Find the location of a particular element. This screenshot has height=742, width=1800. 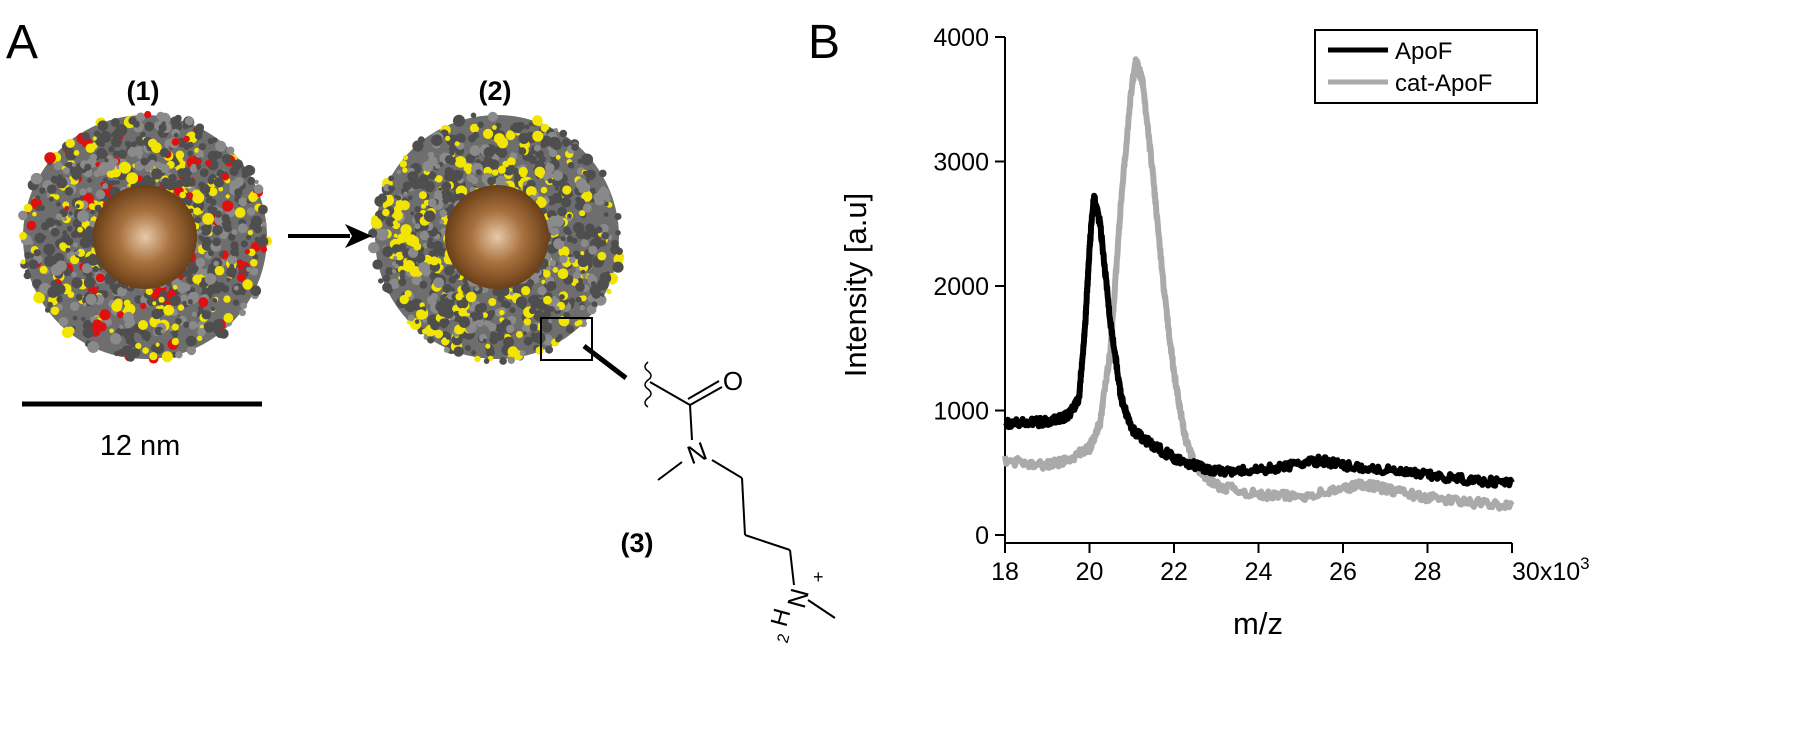

scale-bar-label: 12 nm is located at coordinates (140, 446).